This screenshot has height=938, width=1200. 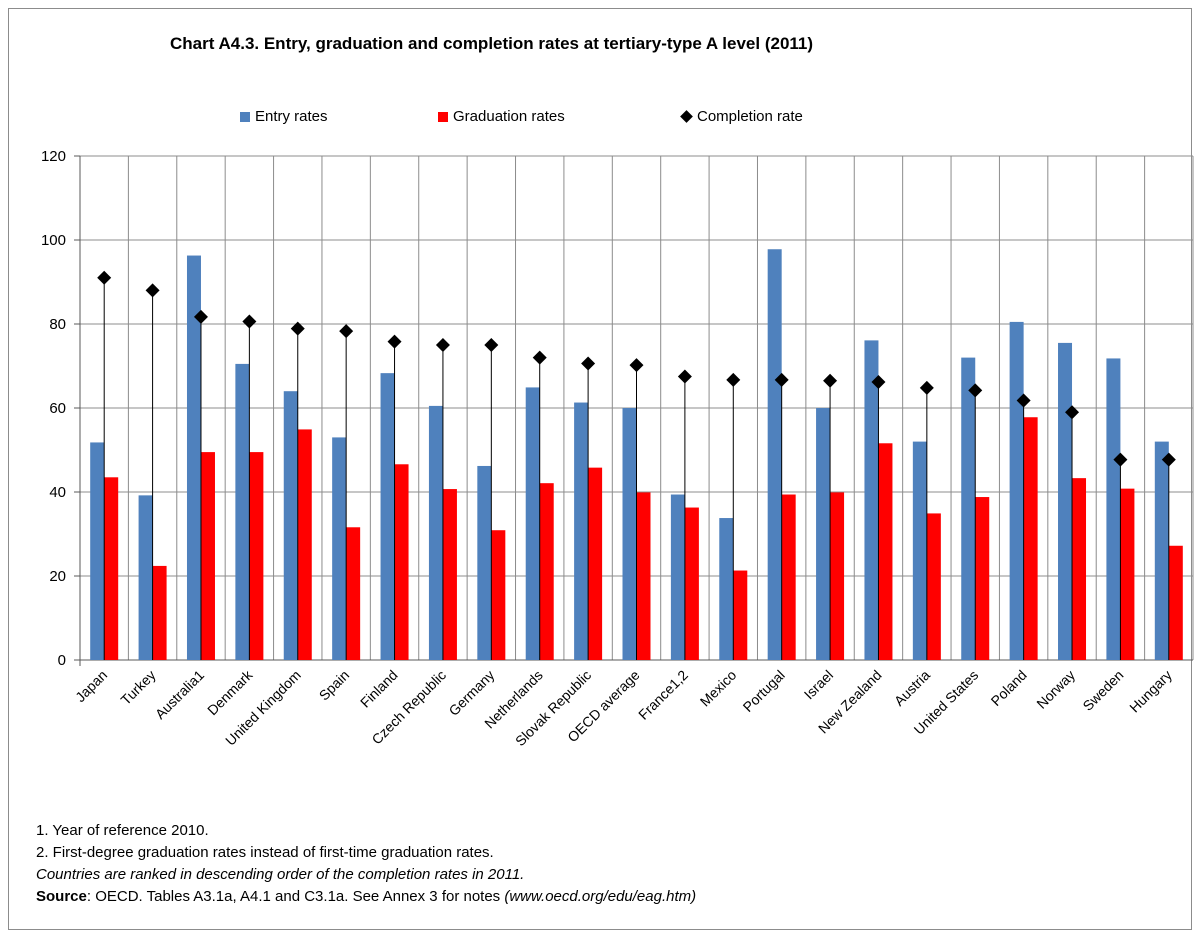 What do you see at coordinates (245, 116) in the screenshot?
I see `legend-swatch-entry` at bounding box center [245, 116].